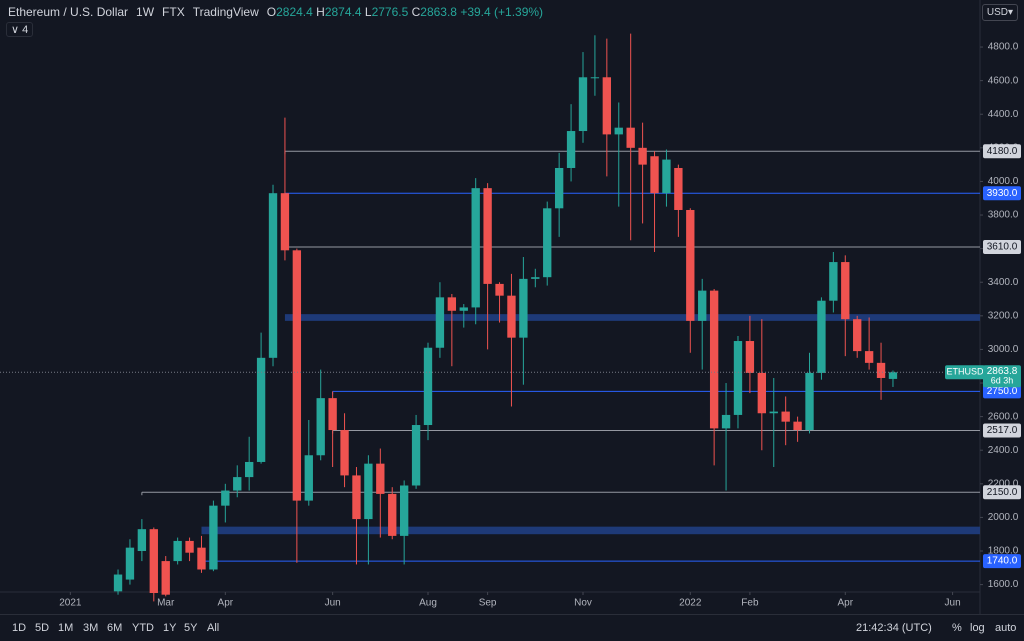 This screenshot has height=641, width=1024. I want to click on change: +39.4 (+1.39%), so click(502, 12).